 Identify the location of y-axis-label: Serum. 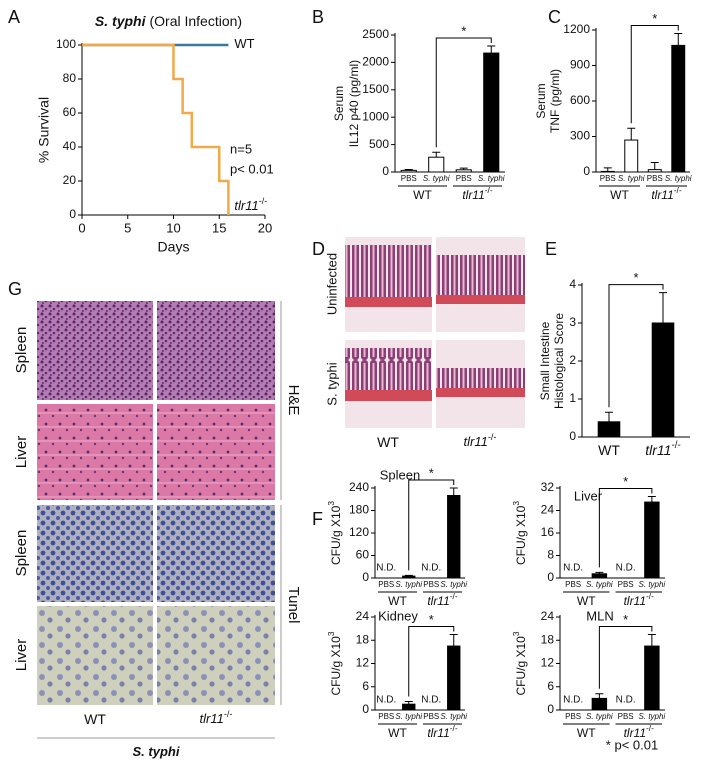
(541, 100).